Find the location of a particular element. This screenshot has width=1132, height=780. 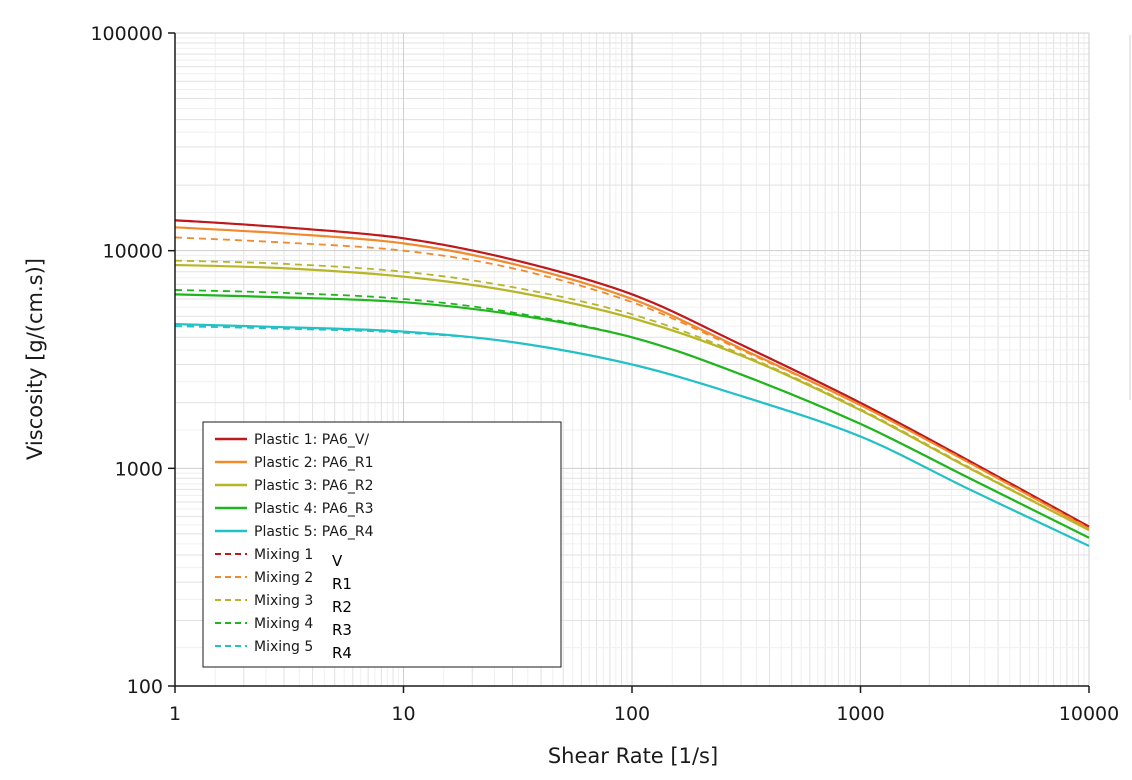

legend-label-6: Mixing 1 is located at coordinates (283, 555).